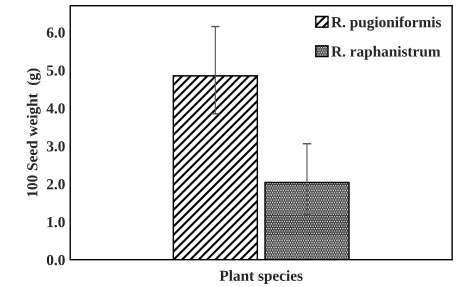 This screenshot has width=459, height=287. I want to click on y-tick-label: 6.0, so click(55, 32).